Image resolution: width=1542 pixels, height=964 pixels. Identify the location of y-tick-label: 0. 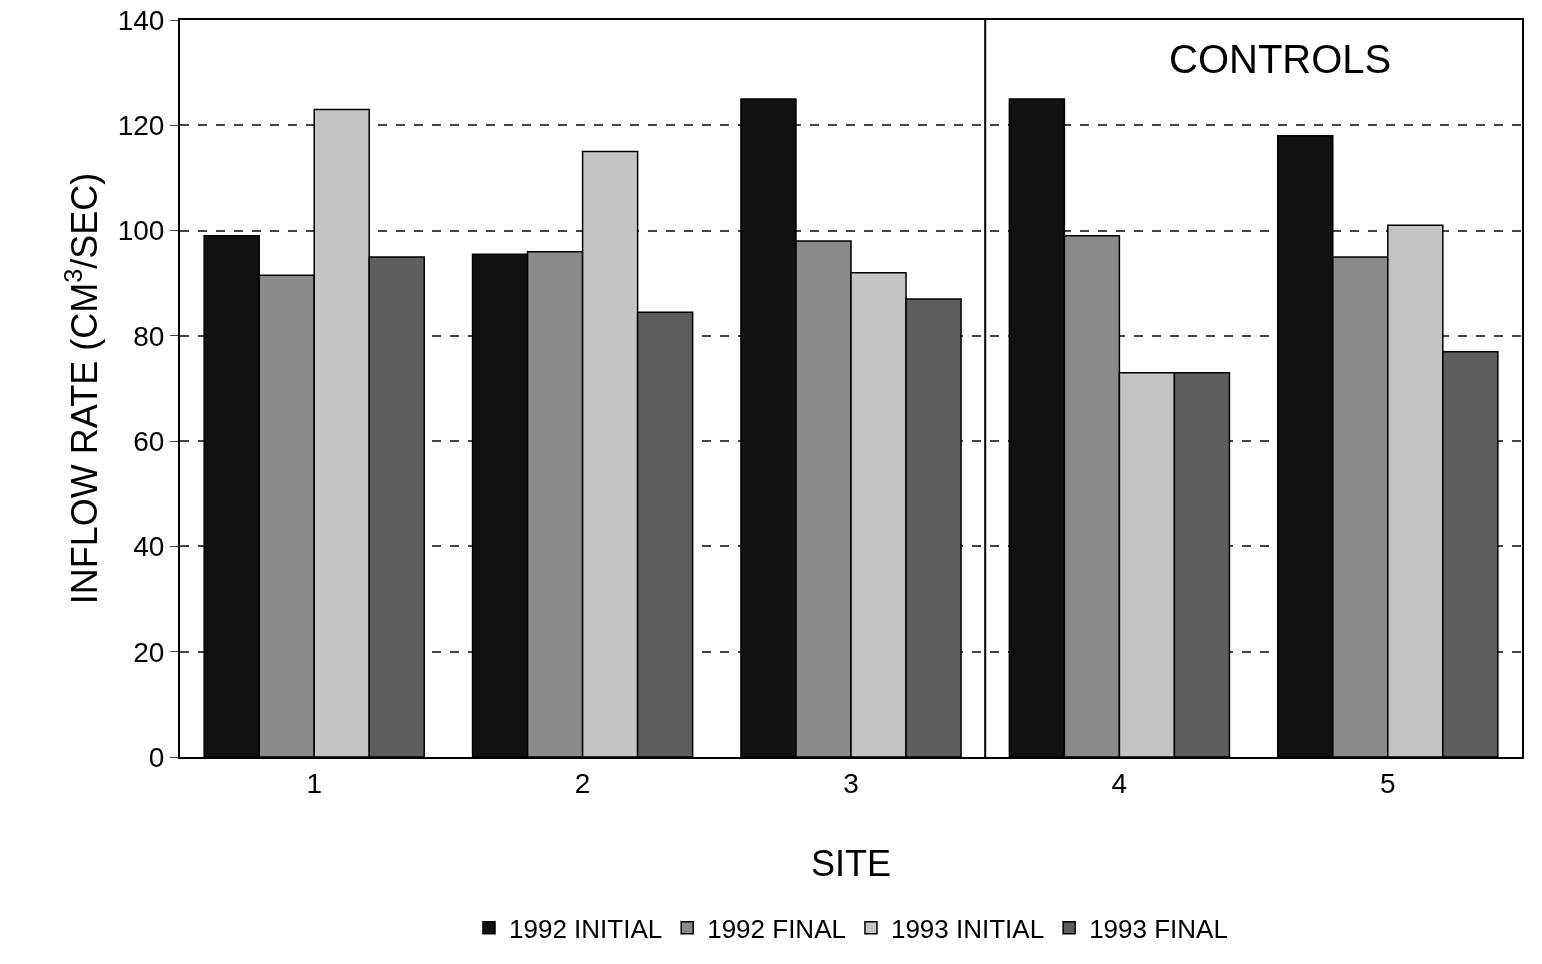
(156, 757).